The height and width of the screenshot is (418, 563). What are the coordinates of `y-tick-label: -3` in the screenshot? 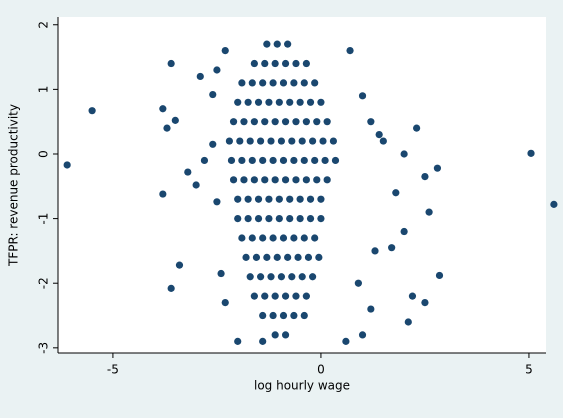 It's located at (44, 348).